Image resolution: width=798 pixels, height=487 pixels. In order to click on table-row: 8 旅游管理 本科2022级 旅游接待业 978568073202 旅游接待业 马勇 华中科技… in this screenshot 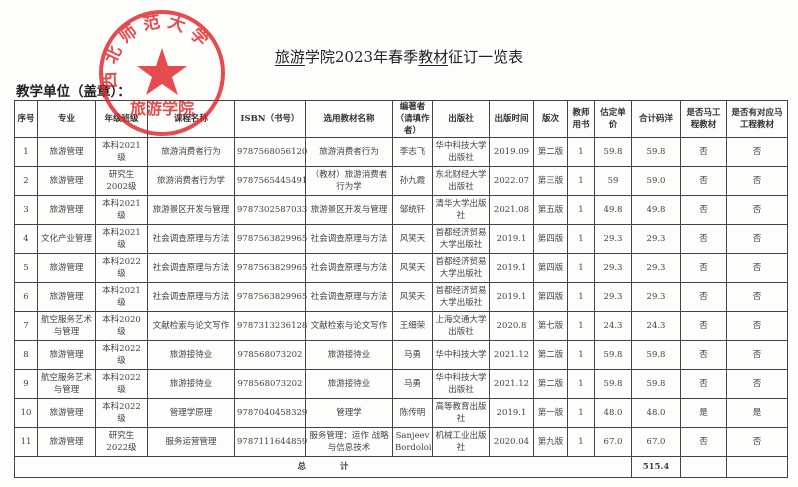, I will do `click(401, 355)`.